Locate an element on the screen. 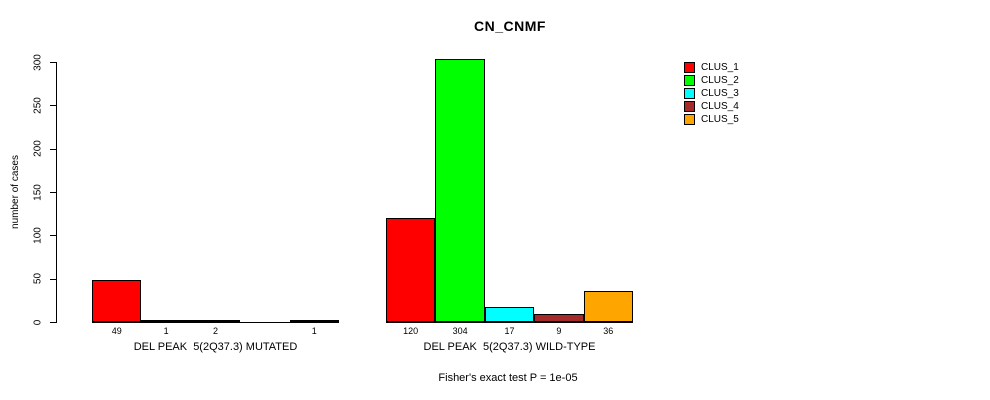 This screenshot has height=400, width=990. group-label-wild-type: DEL PEAK 5(2Q37.3) WILD-TYPE is located at coordinates (509, 347).